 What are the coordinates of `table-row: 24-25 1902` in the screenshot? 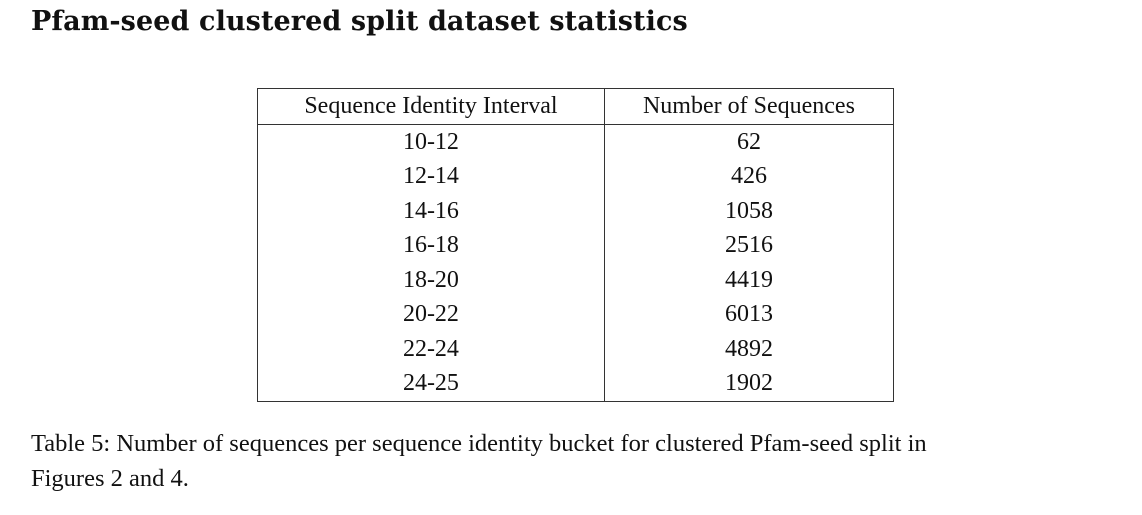 It's located at (575, 383).